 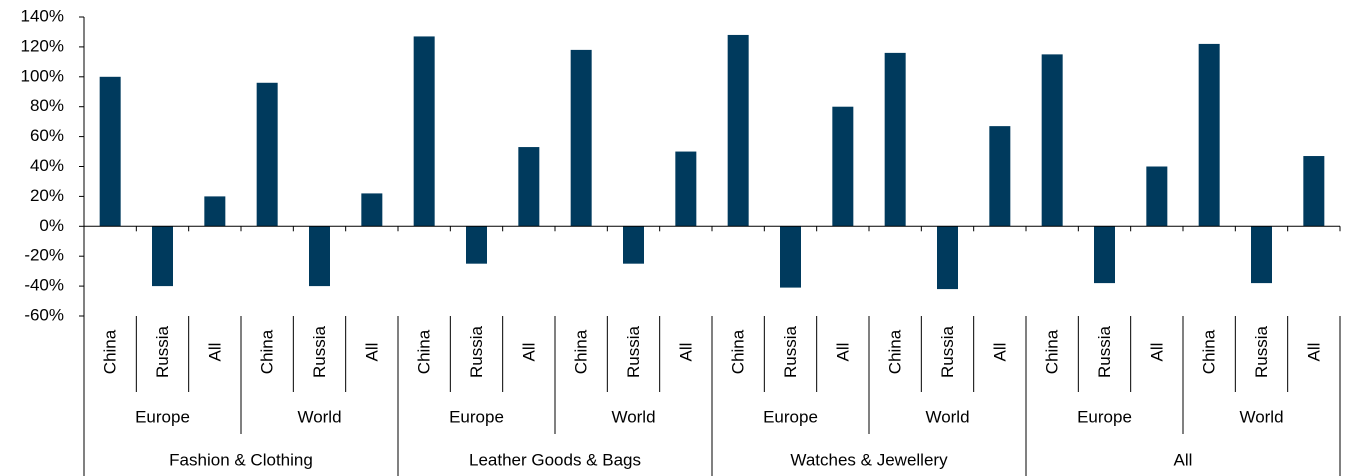 I want to click on y-tick-label: 60%, so click(x=47, y=135).